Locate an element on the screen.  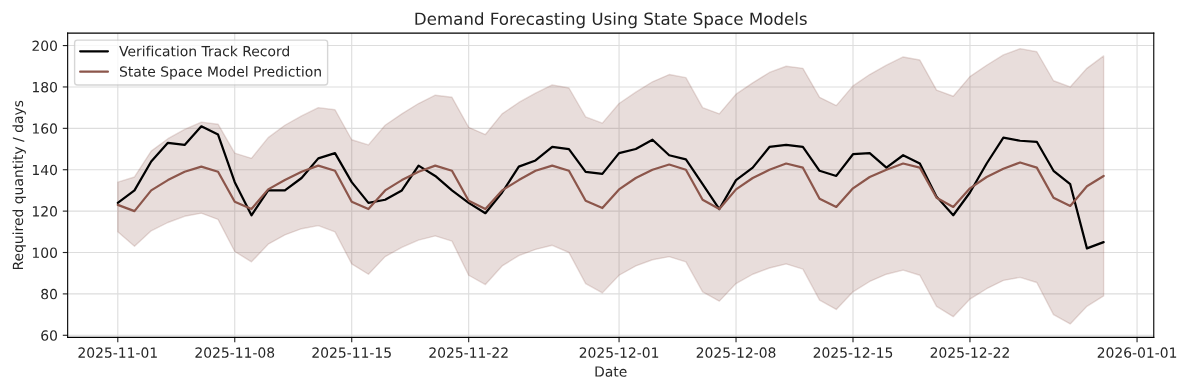
y-tick-label: 160 is located at coordinates (45, 128).